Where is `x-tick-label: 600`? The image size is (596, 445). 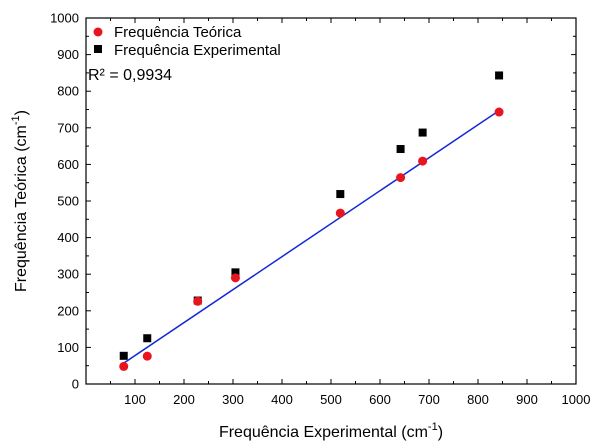 x-tick-label: 600 is located at coordinates (380, 399).